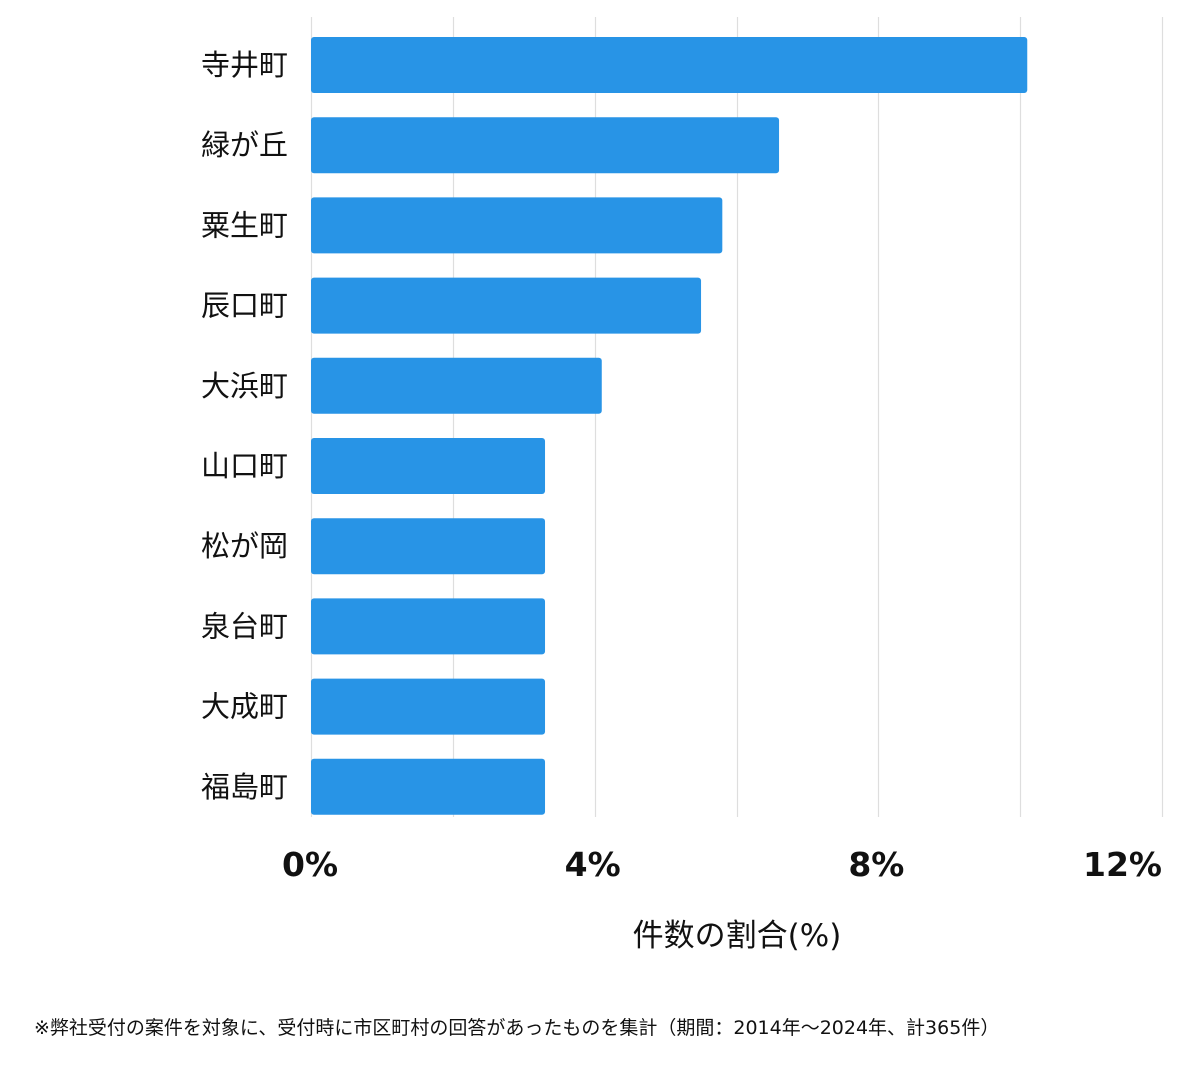 This screenshot has height=1069, width=1200. What do you see at coordinates (876, 864) in the screenshot?
I see `x-tick-label: 8%` at bounding box center [876, 864].